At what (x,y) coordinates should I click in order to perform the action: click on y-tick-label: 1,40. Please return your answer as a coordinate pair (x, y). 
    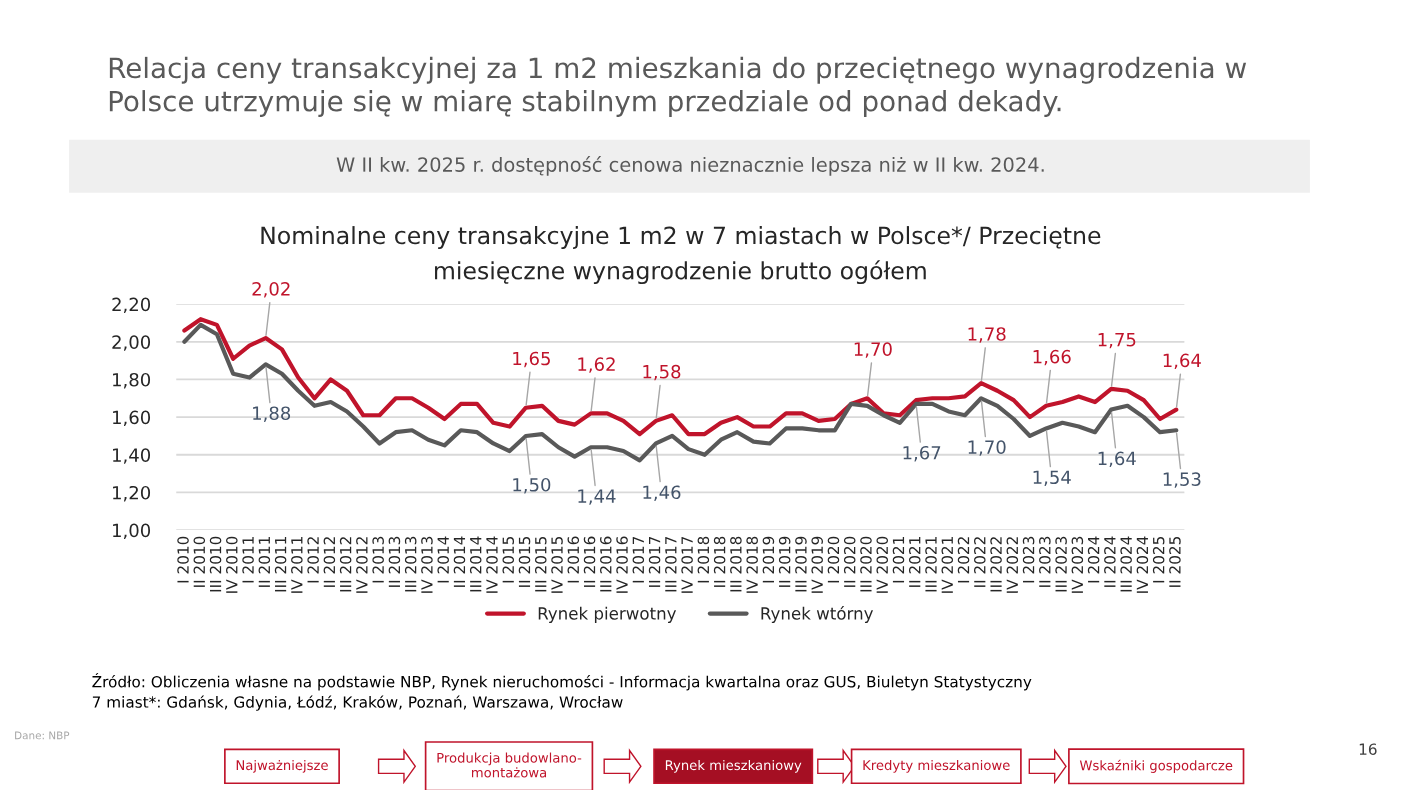
    Looking at the image, I should click on (132, 456).